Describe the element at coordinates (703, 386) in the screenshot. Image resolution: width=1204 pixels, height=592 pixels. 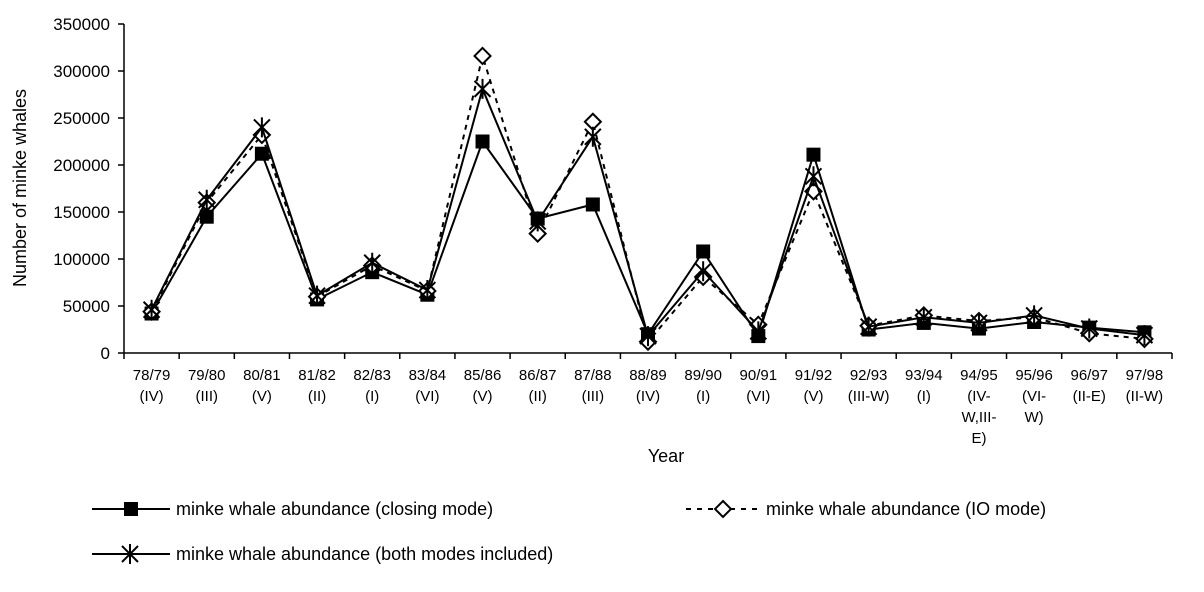
I see `x-tick-label: 89/90 (I)` at that location.